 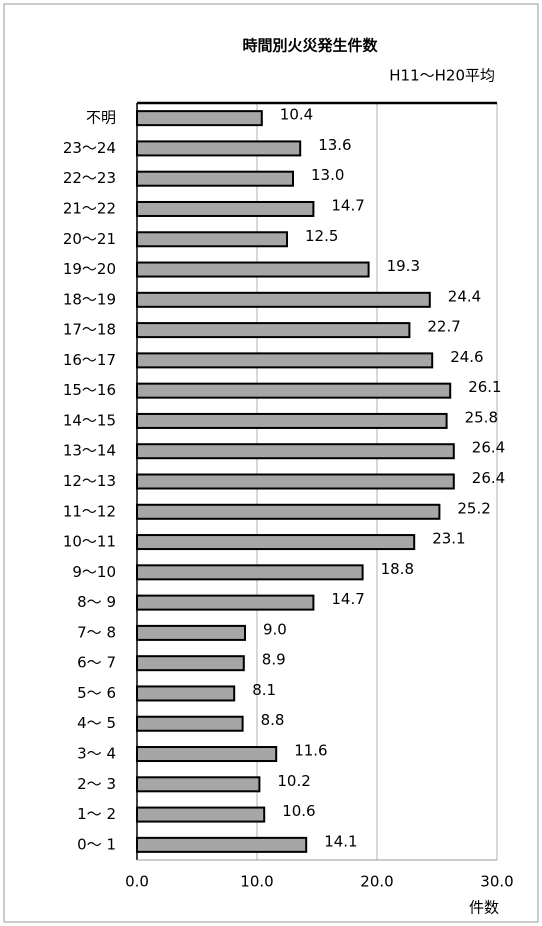 I want to click on data-label: 22.7, so click(x=443, y=327).